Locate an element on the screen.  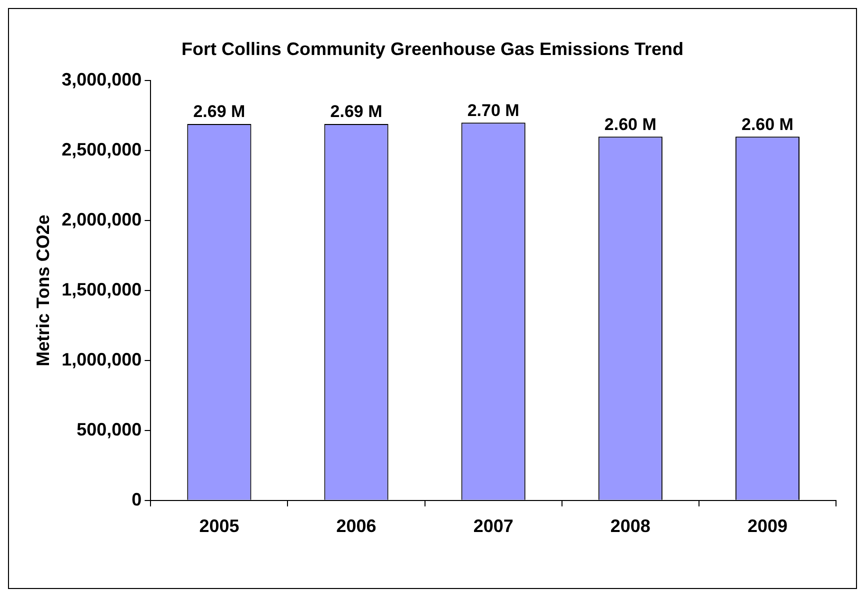
y-tick-label: 3,000,000 is located at coordinates (102, 80).